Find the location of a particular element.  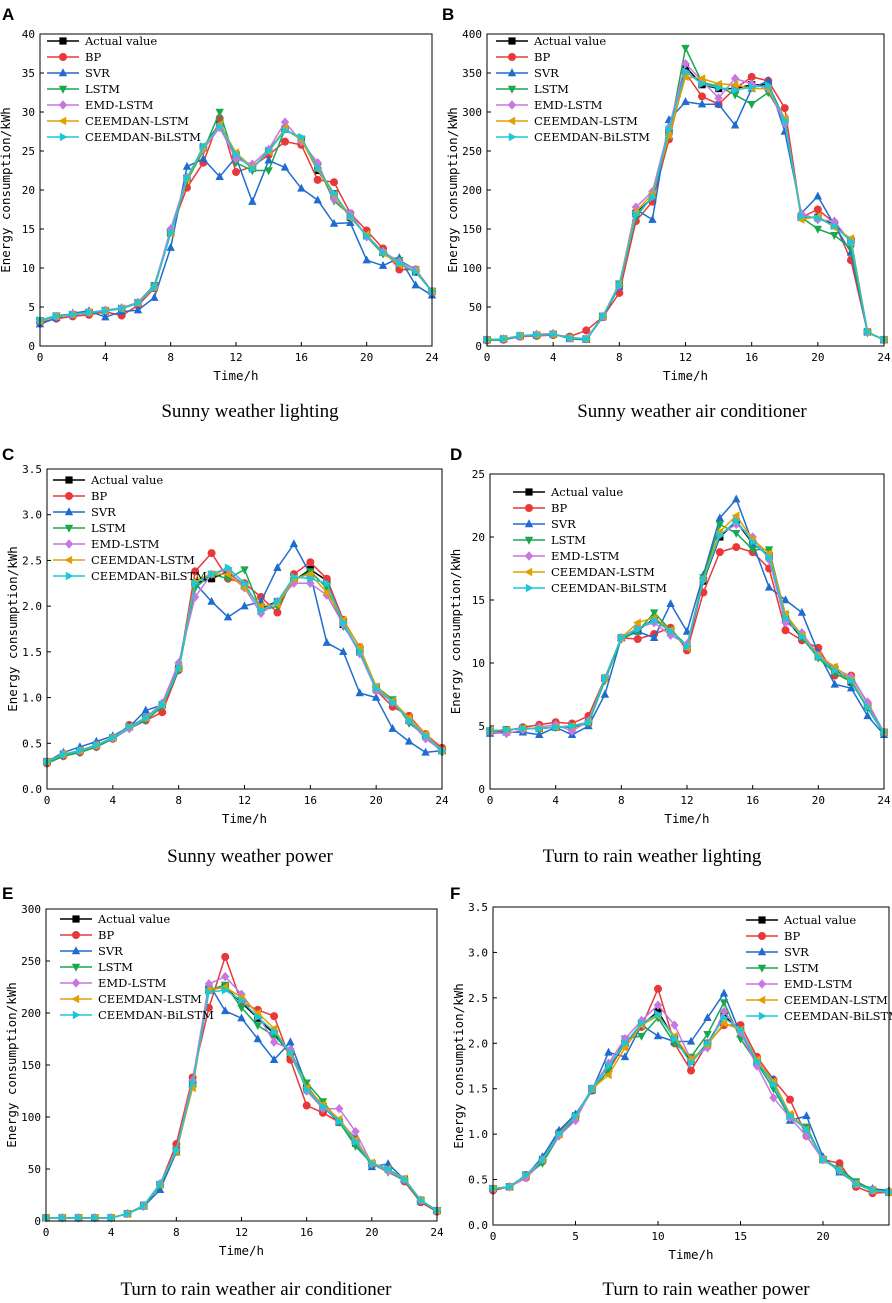

legend-label: BP is located at coordinates (93, 57).